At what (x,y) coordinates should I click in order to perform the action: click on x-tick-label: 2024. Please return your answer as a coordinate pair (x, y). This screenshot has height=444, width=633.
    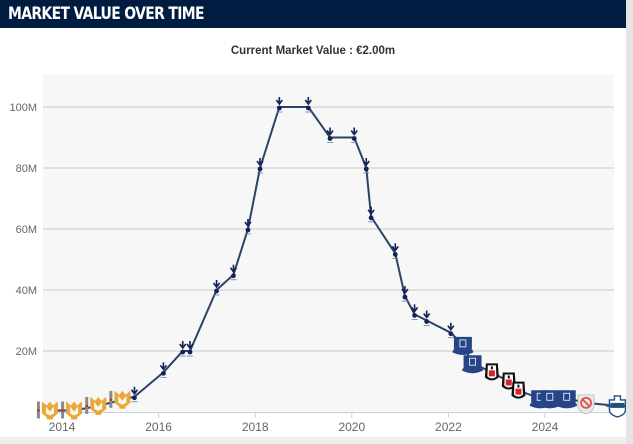
    Looking at the image, I should click on (545, 427).